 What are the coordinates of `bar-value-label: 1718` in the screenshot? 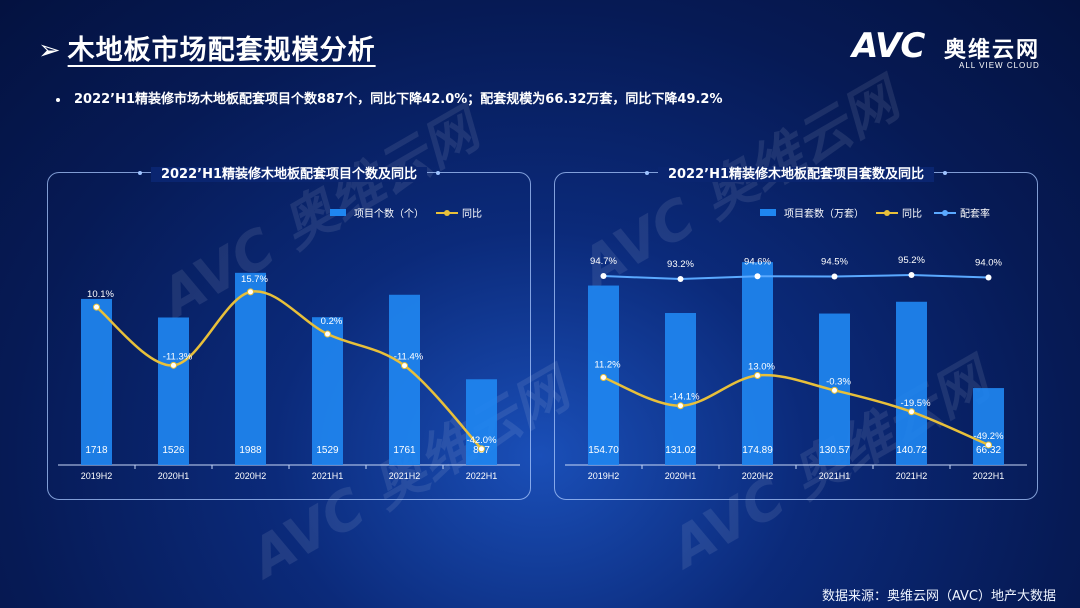 It's located at (96, 450).